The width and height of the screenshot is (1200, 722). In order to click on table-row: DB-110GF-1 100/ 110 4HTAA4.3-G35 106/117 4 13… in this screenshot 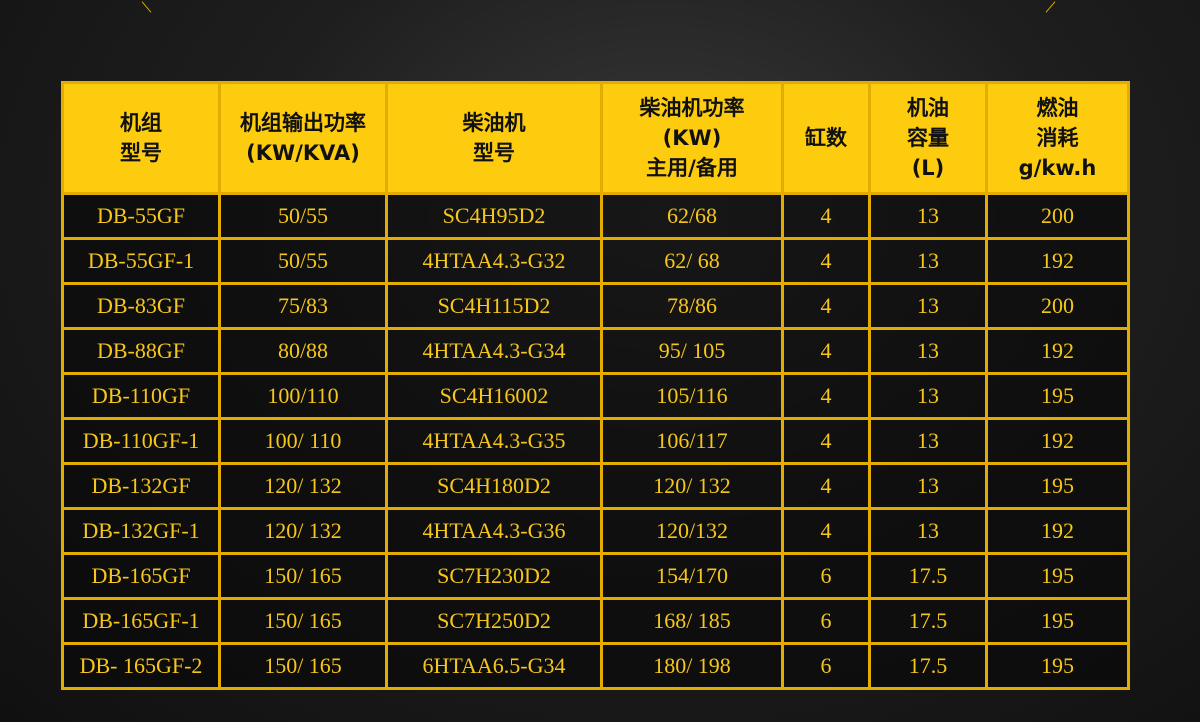, I will do `click(595, 441)`.